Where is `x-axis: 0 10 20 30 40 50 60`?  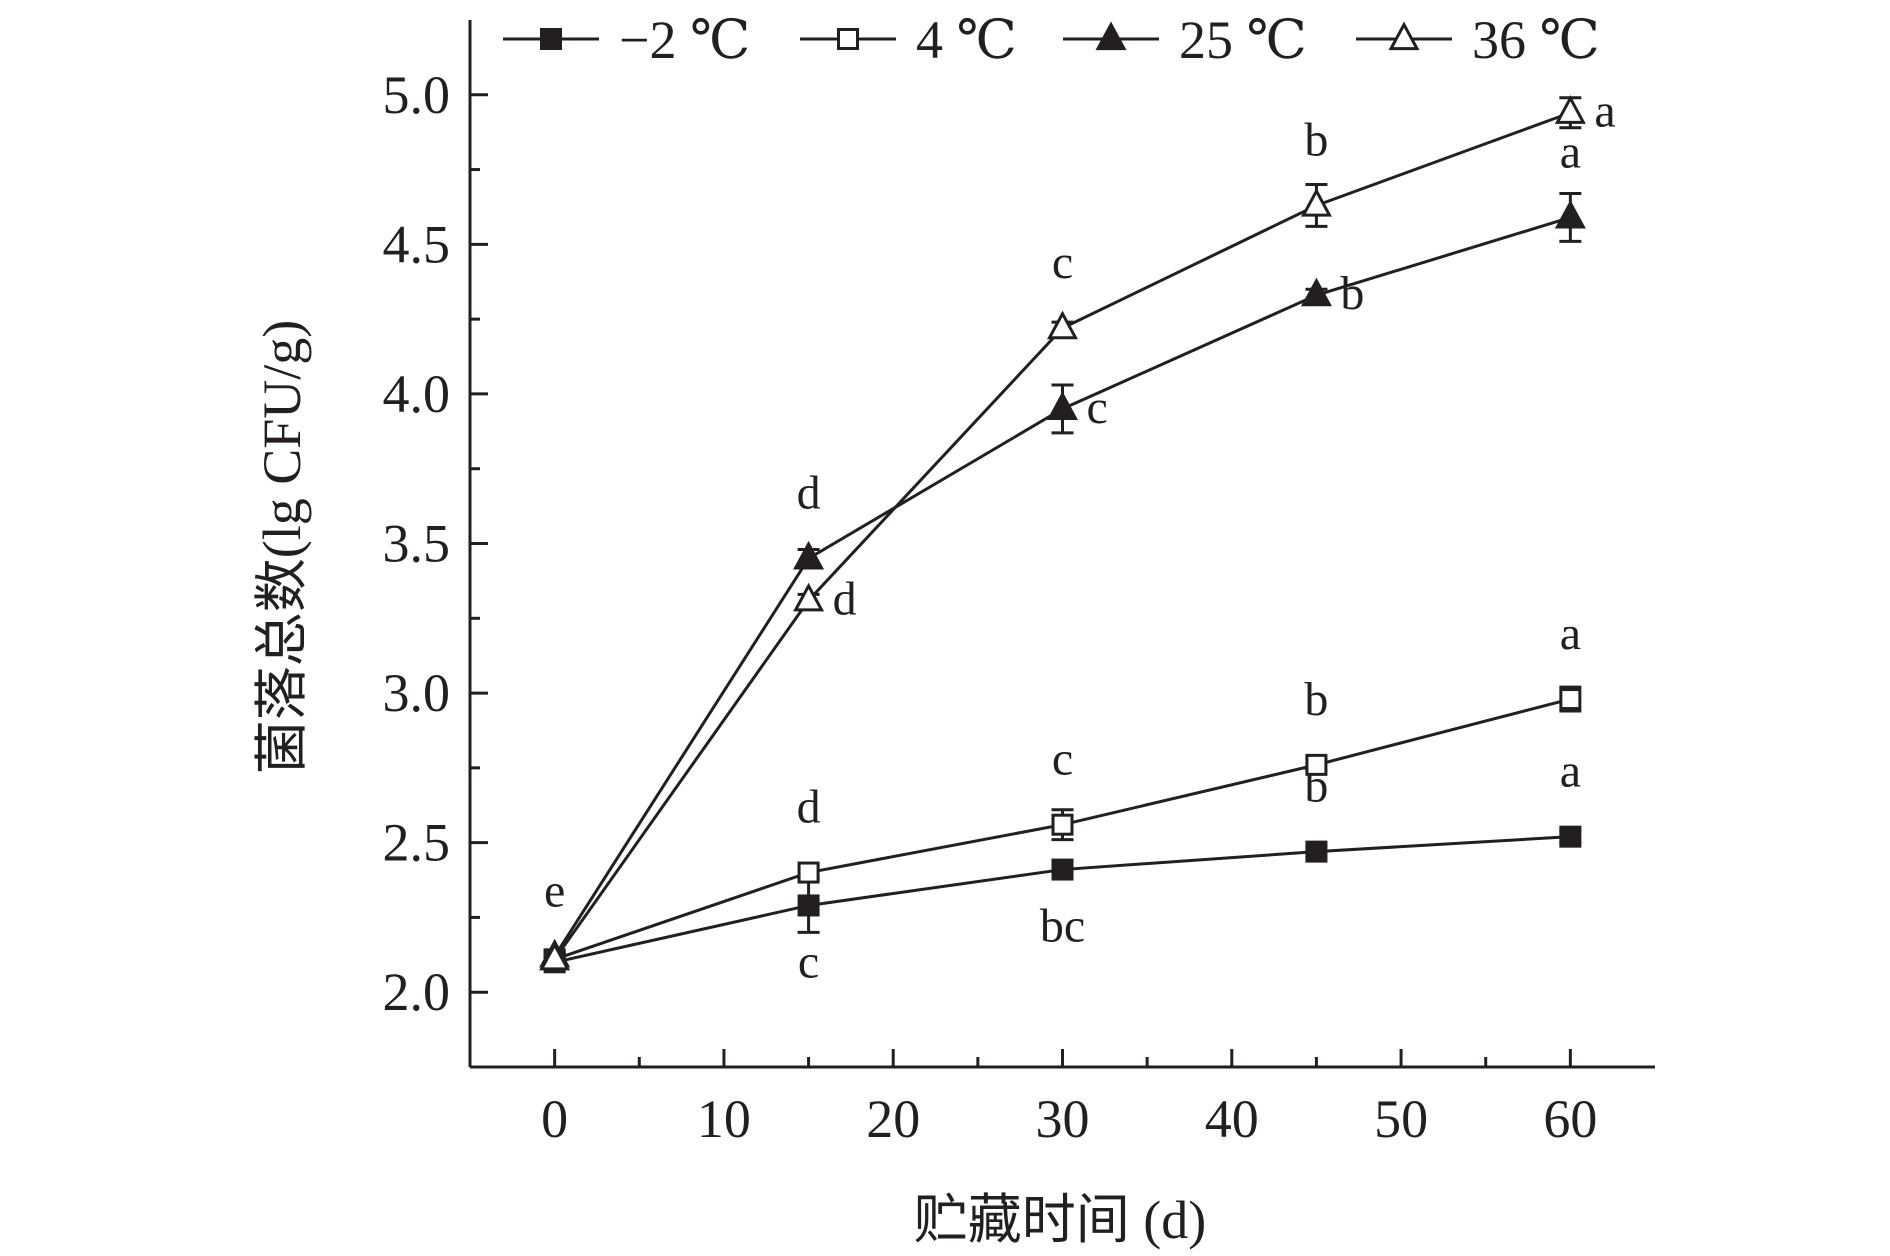 x-axis: 0 10 20 30 40 50 60 is located at coordinates (1062, 1099).